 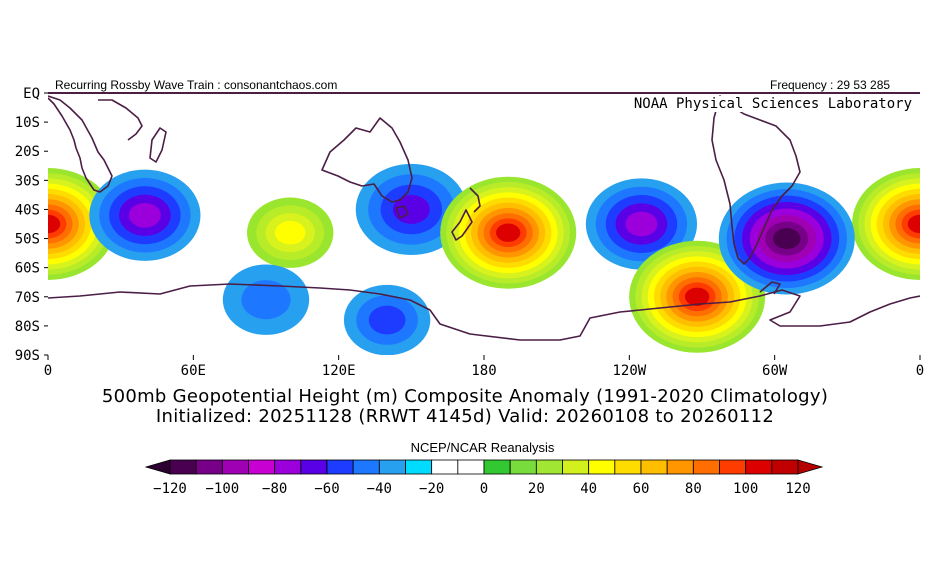 I want to click on colorbar-tick-label: −120, so click(x=170, y=489).